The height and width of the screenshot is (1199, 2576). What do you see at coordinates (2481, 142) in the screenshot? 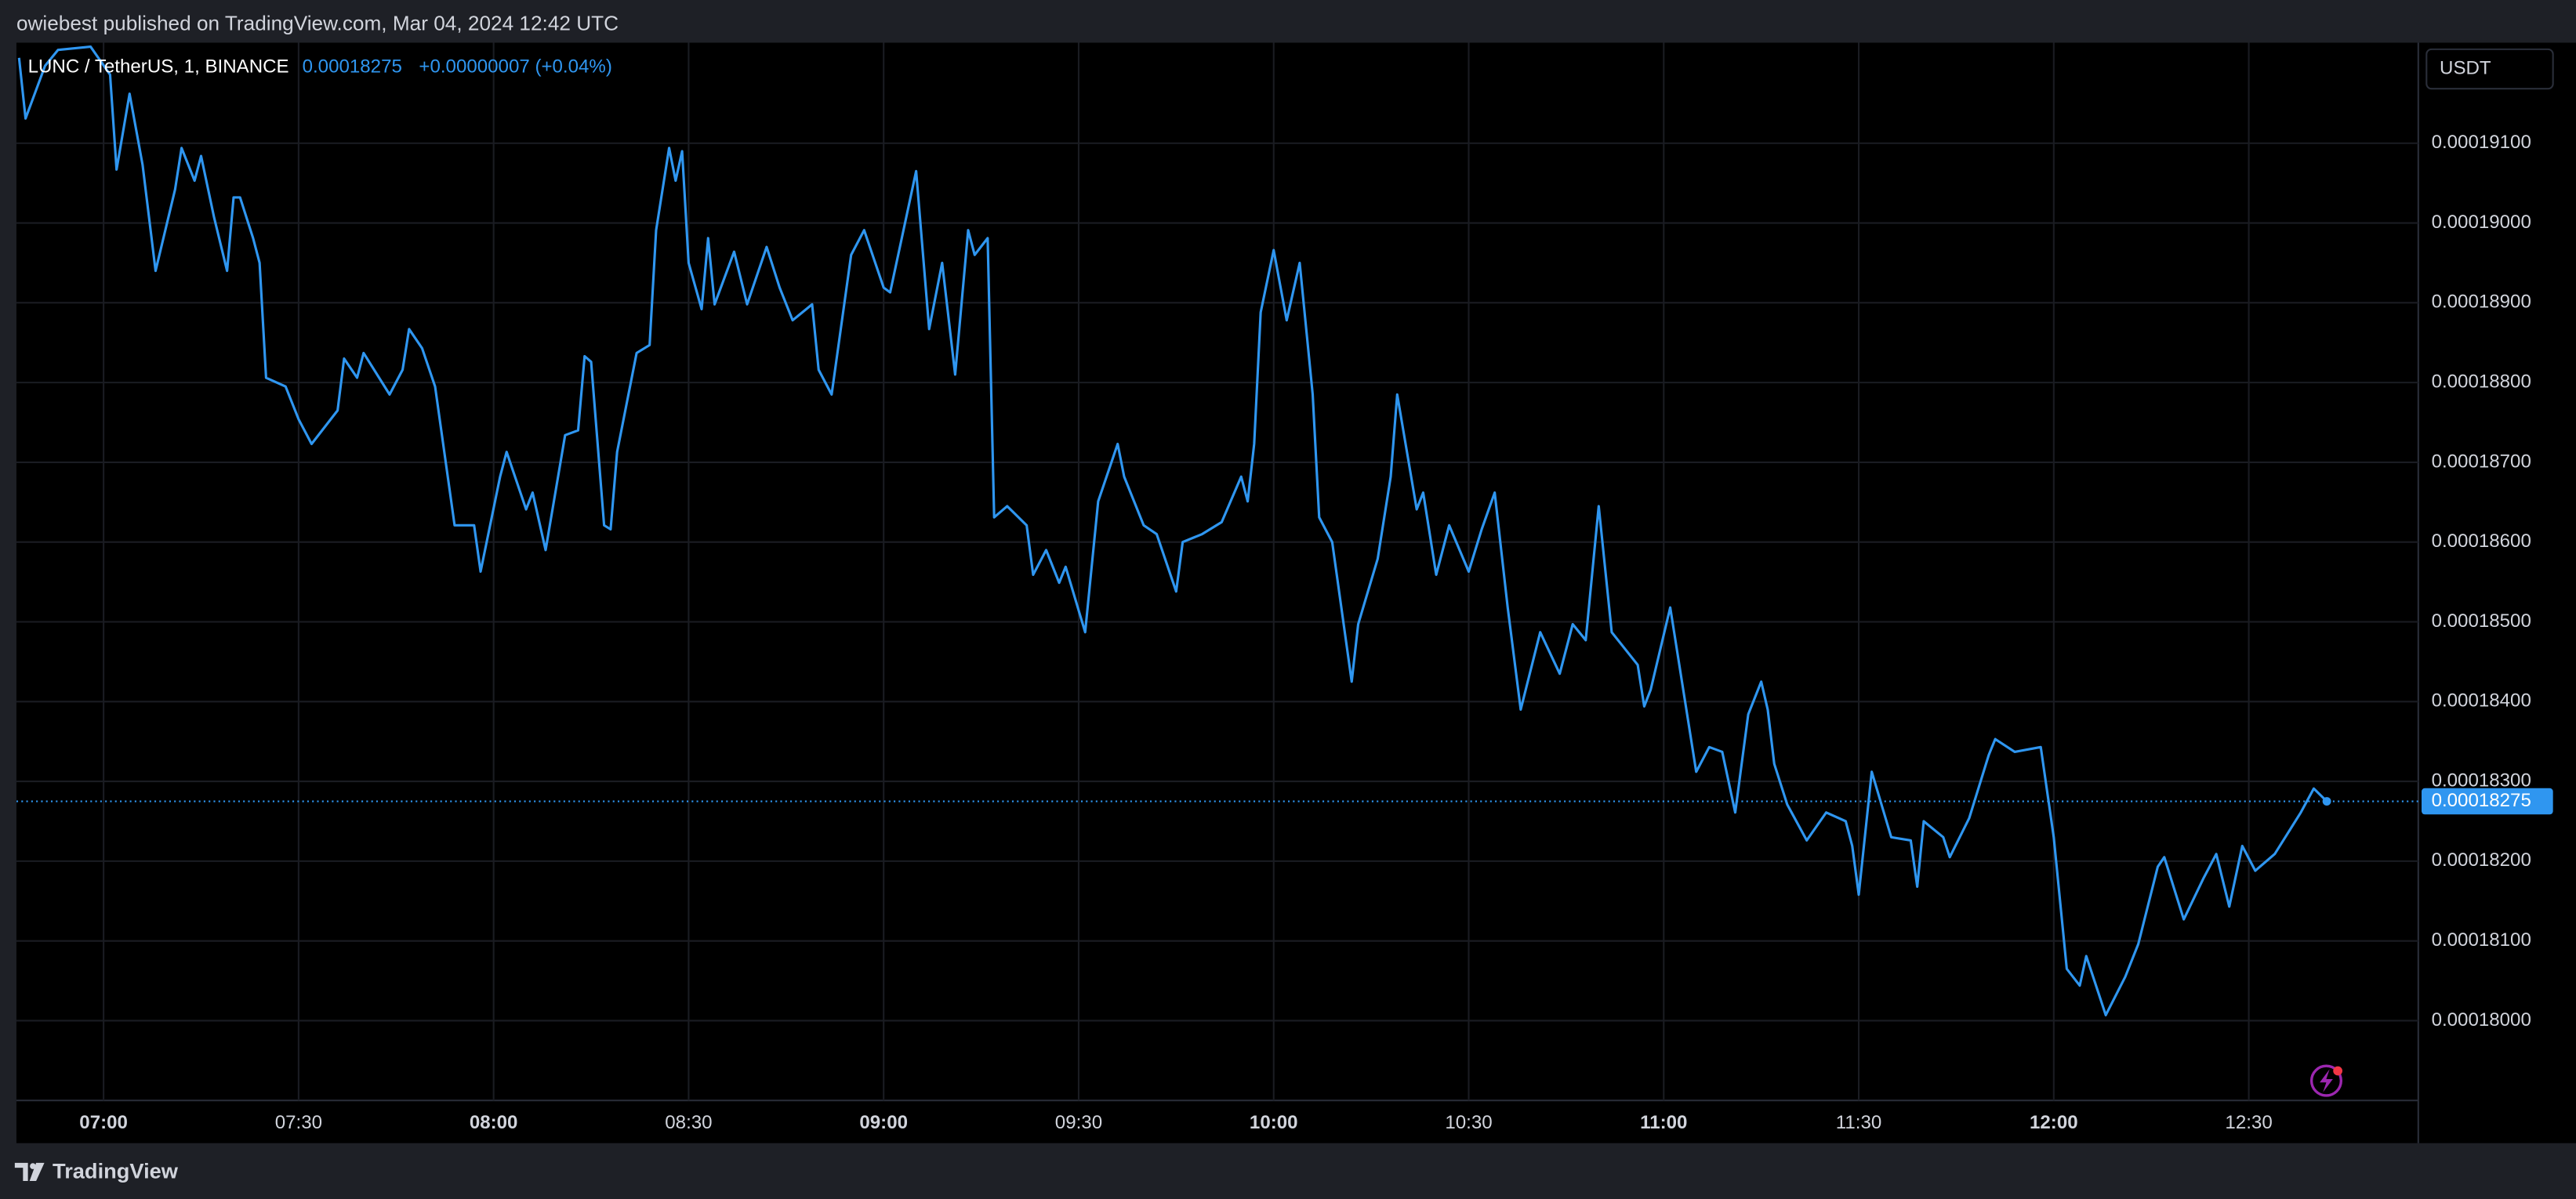
I see `y-tick-label: 0.00019100` at bounding box center [2481, 142].